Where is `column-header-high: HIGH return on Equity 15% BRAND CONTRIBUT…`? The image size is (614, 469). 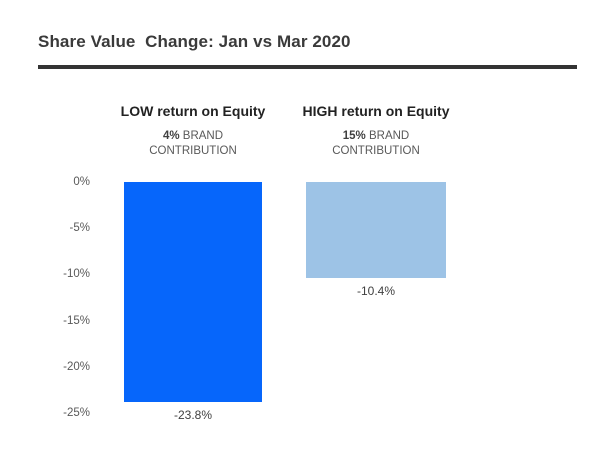
column-header-high: HIGH return on Equity 15% BRAND CONTRIBUT… is located at coordinates (376, 131).